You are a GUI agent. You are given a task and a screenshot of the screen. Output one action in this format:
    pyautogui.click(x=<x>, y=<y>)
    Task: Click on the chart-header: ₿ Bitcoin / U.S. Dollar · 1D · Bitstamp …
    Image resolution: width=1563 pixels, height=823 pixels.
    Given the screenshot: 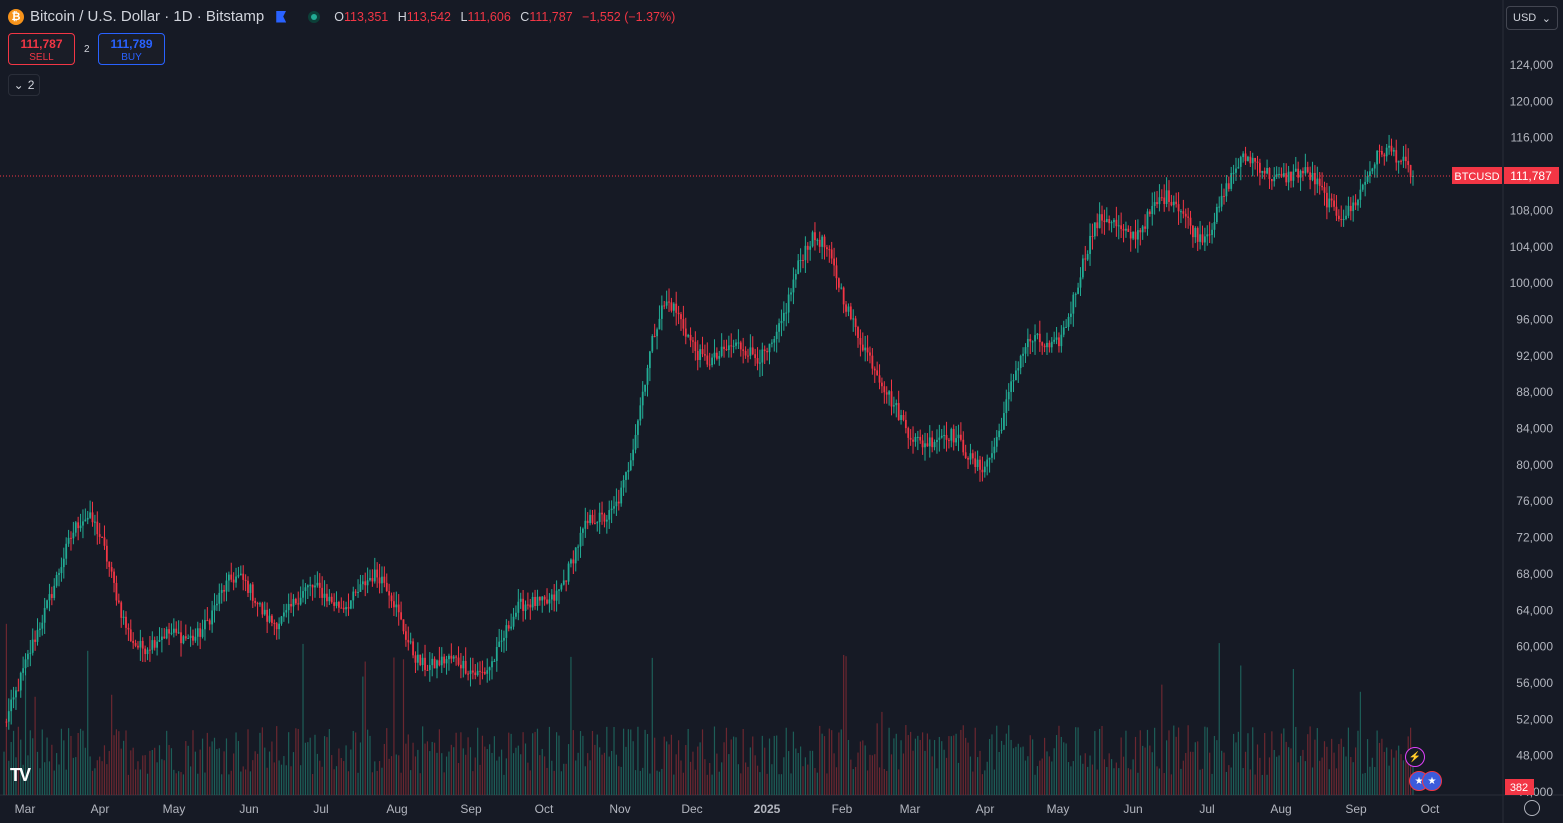 What is the action you would take?
    pyautogui.click(x=344, y=16)
    